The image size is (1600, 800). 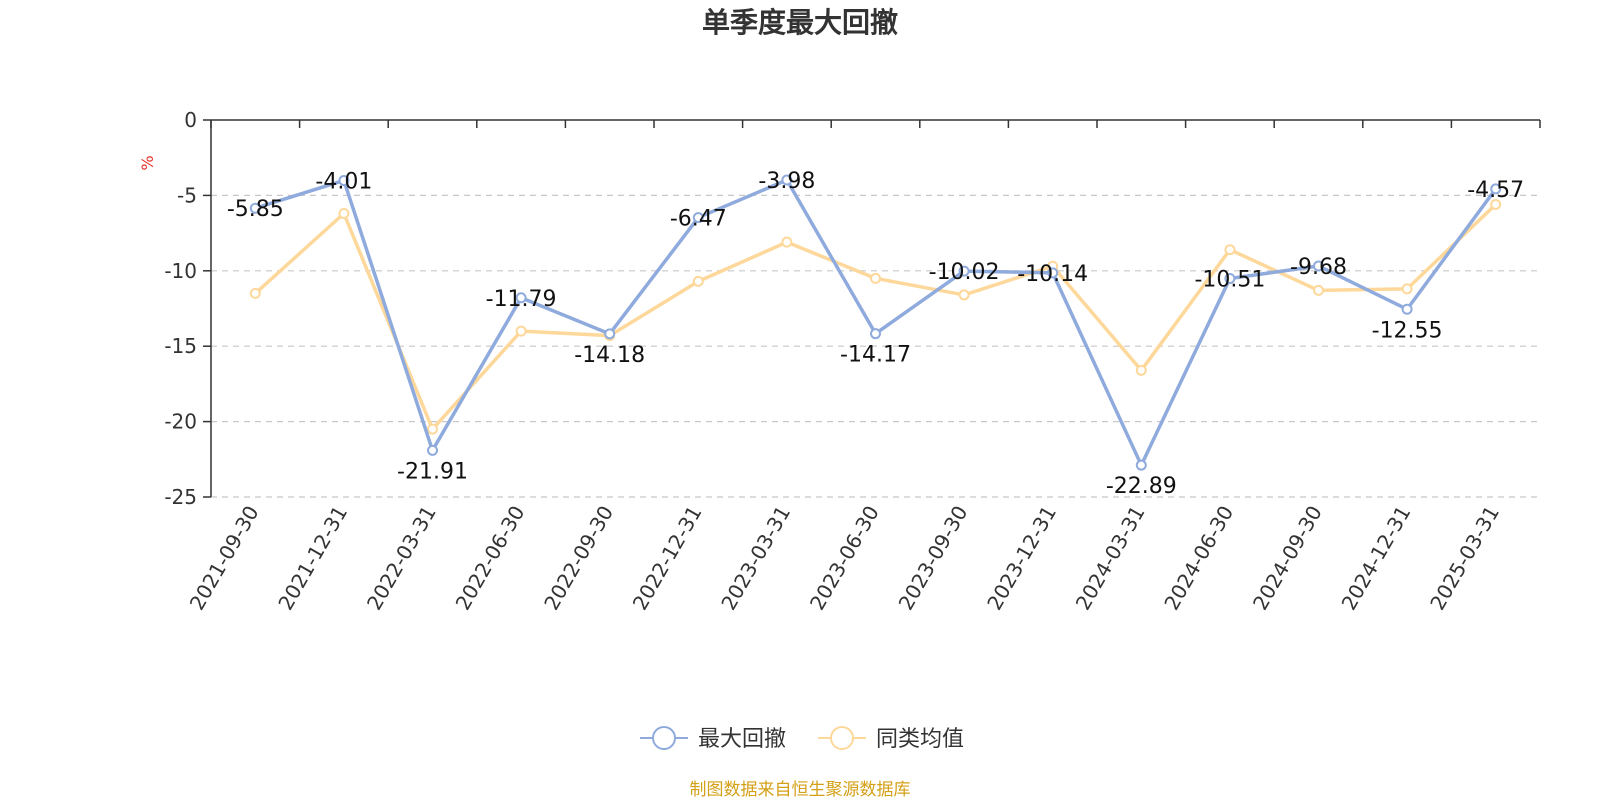 What do you see at coordinates (180, 497) in the screenshot?
I see `y-tick-label: -25` at bounding box center [180, 497].